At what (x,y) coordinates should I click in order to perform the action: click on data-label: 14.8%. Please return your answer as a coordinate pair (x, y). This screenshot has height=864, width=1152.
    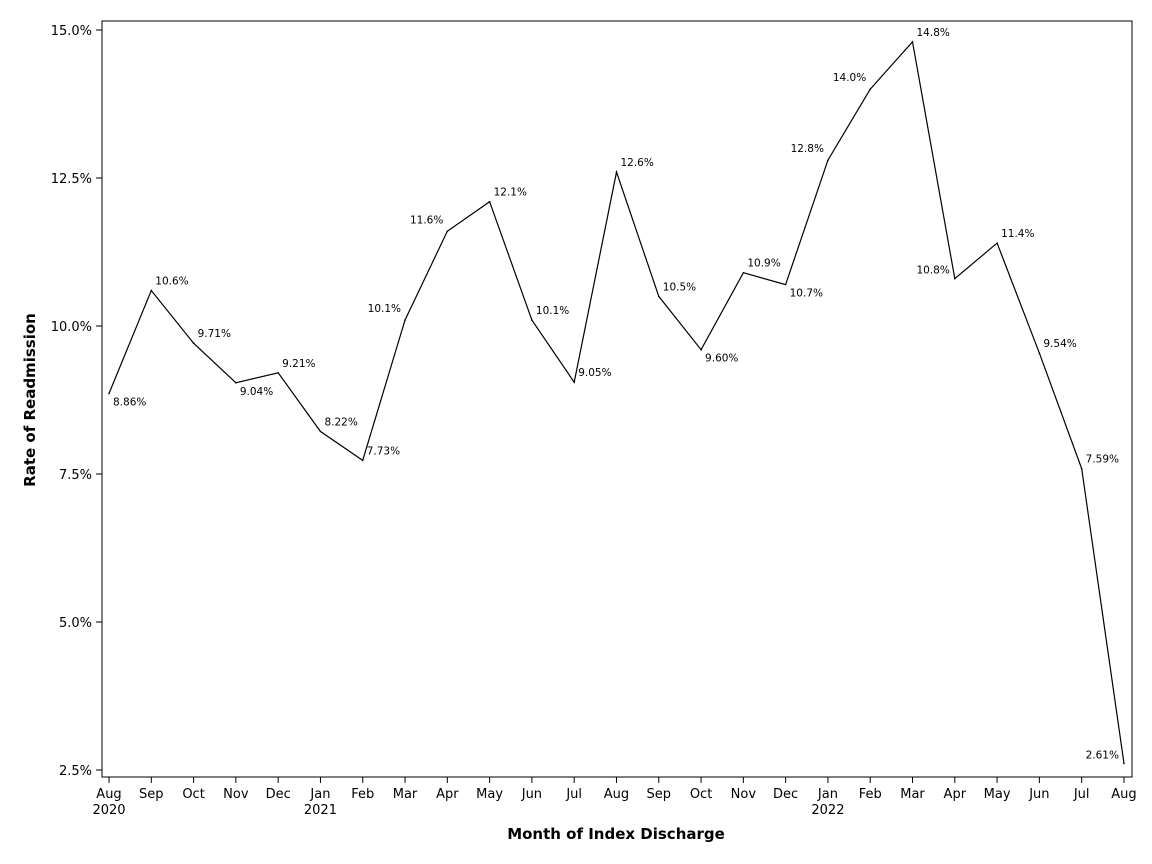
    Looking at the image, I should click on (933, 33).